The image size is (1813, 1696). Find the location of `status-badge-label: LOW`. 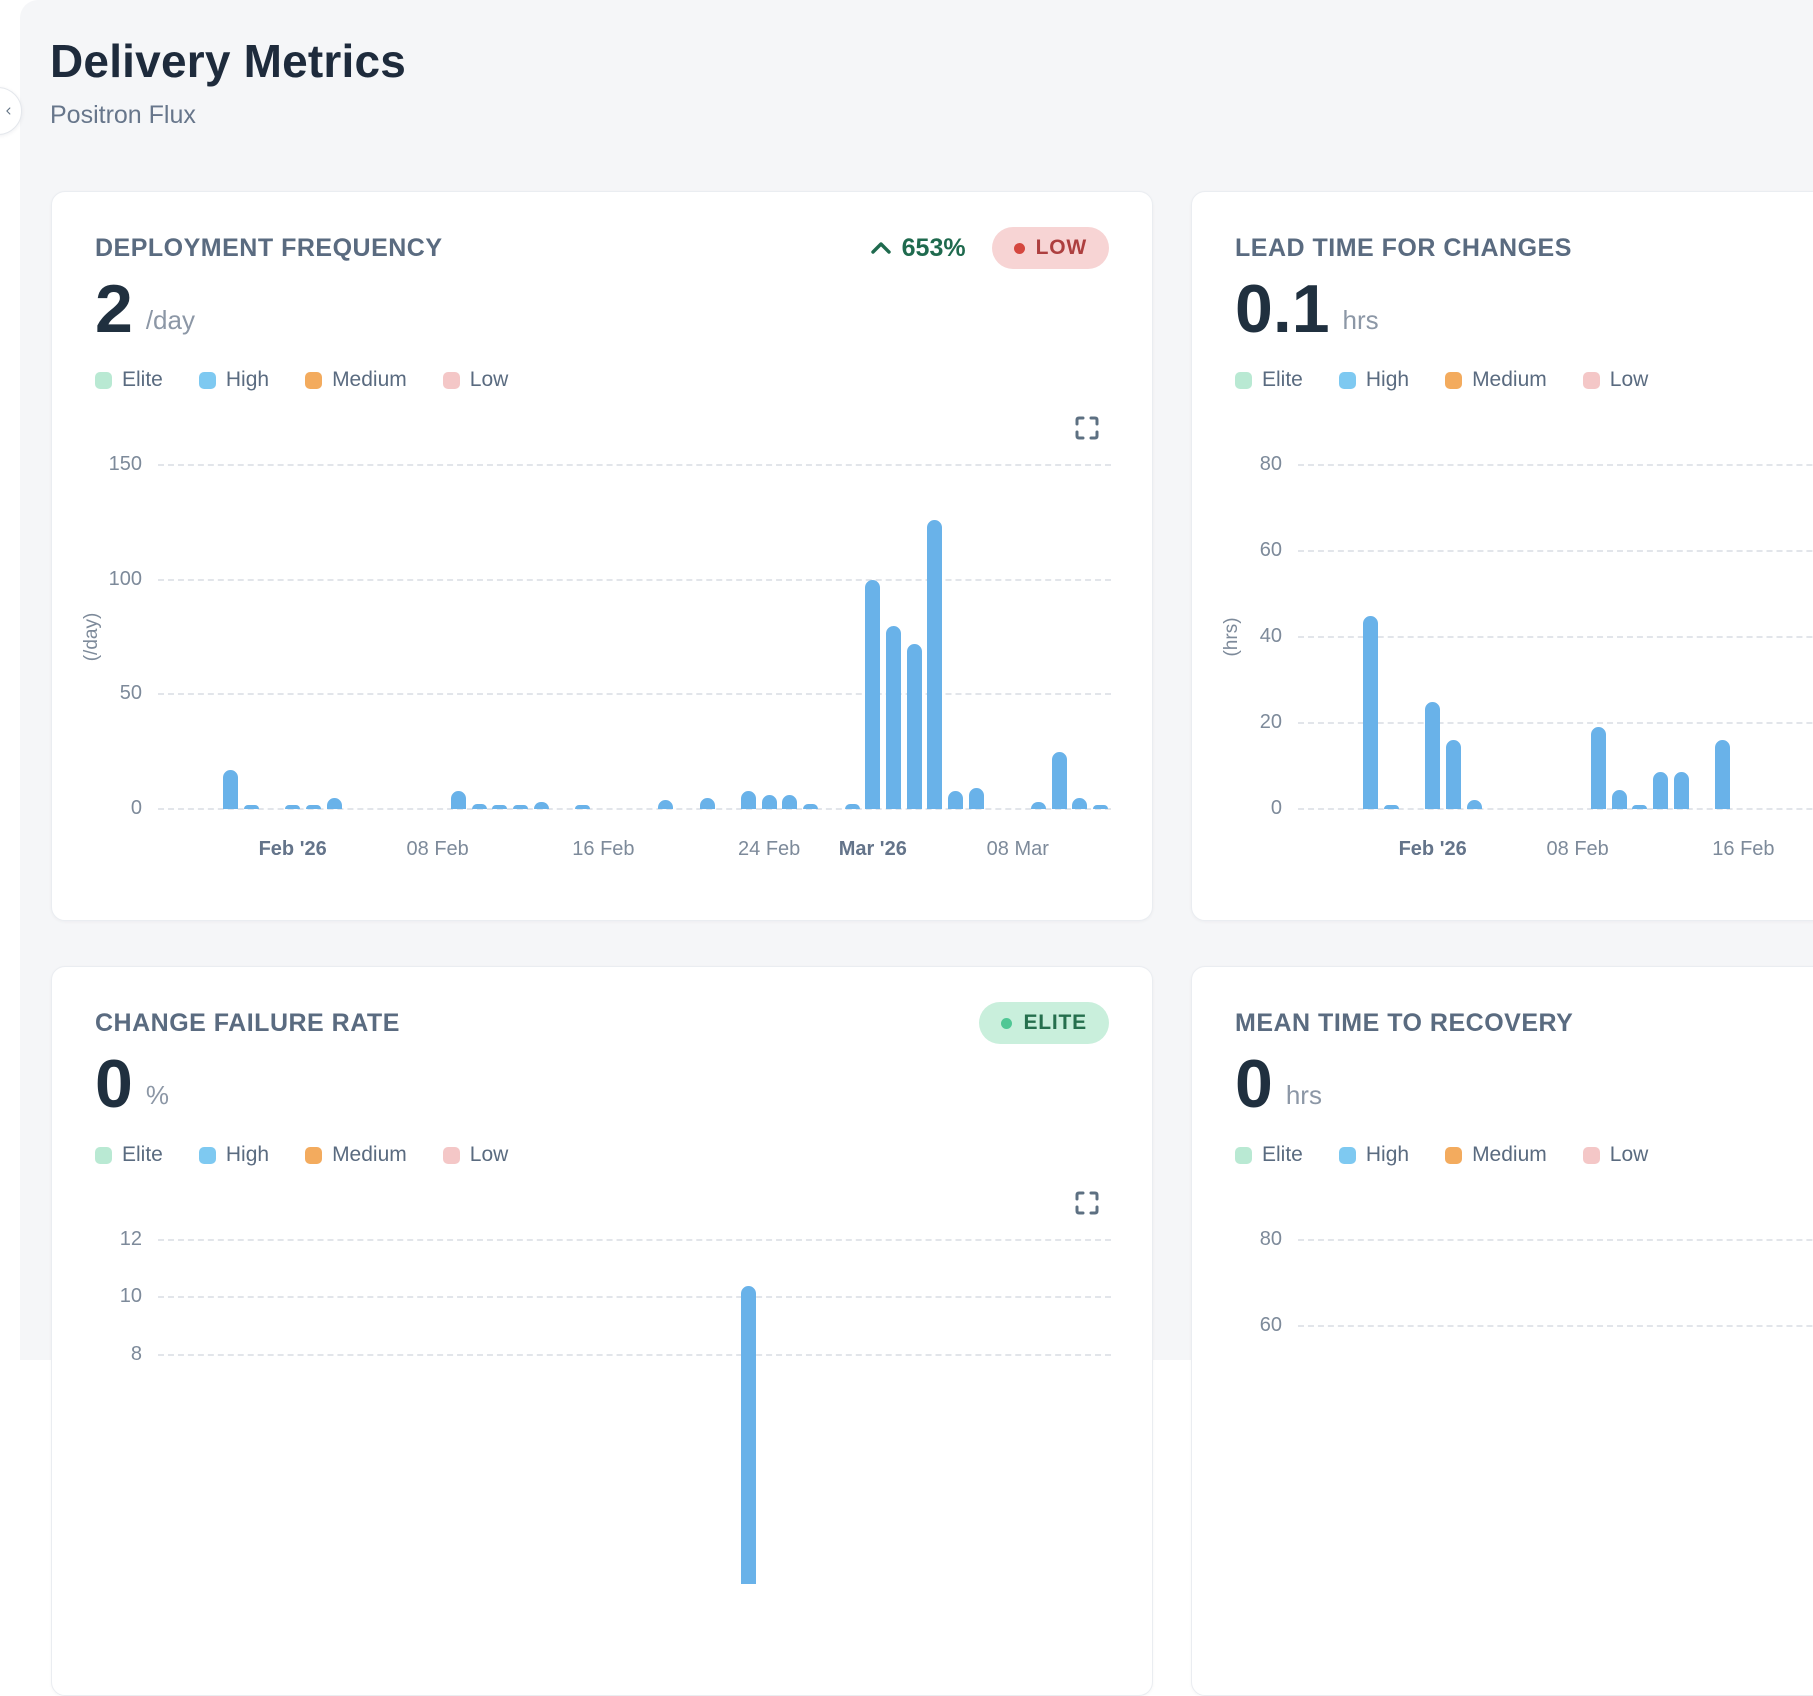

status-badge-label: LOW is located at coordinates (1061, 247).